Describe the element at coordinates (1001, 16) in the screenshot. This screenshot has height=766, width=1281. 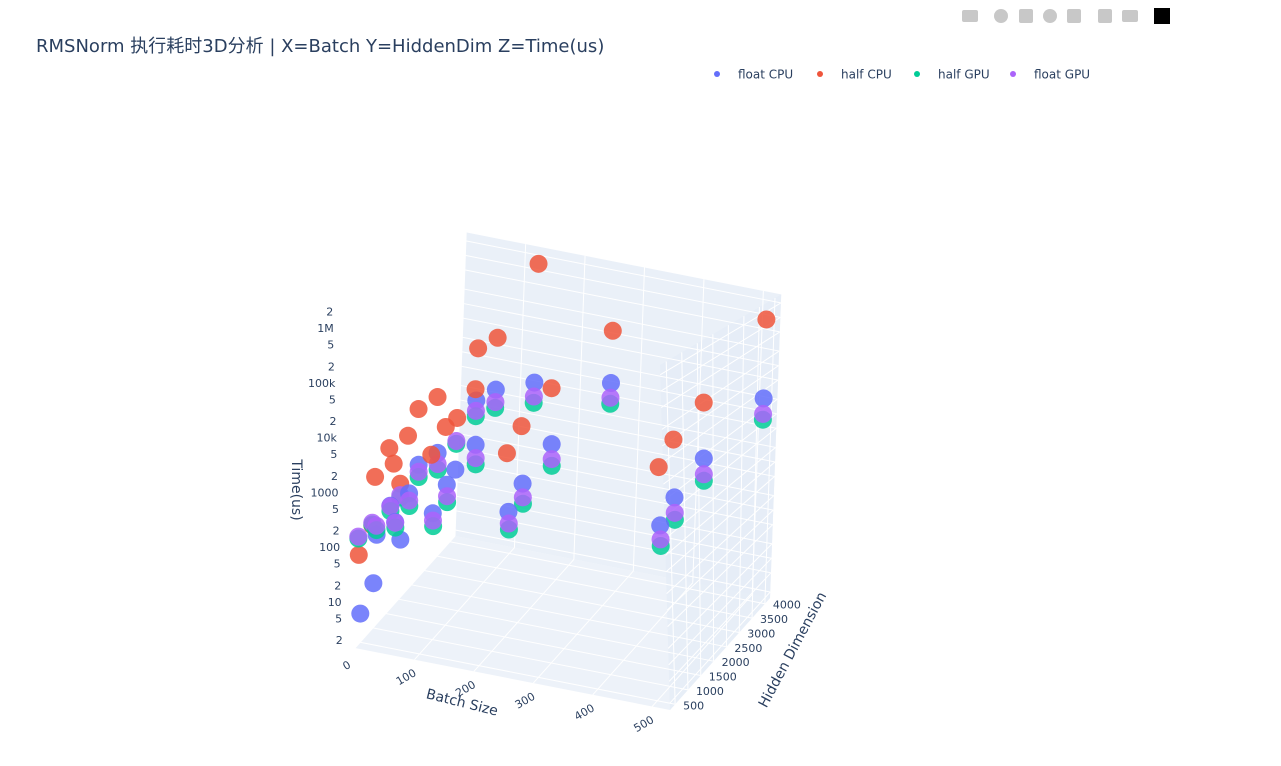
I see `zoom-button` at that location.